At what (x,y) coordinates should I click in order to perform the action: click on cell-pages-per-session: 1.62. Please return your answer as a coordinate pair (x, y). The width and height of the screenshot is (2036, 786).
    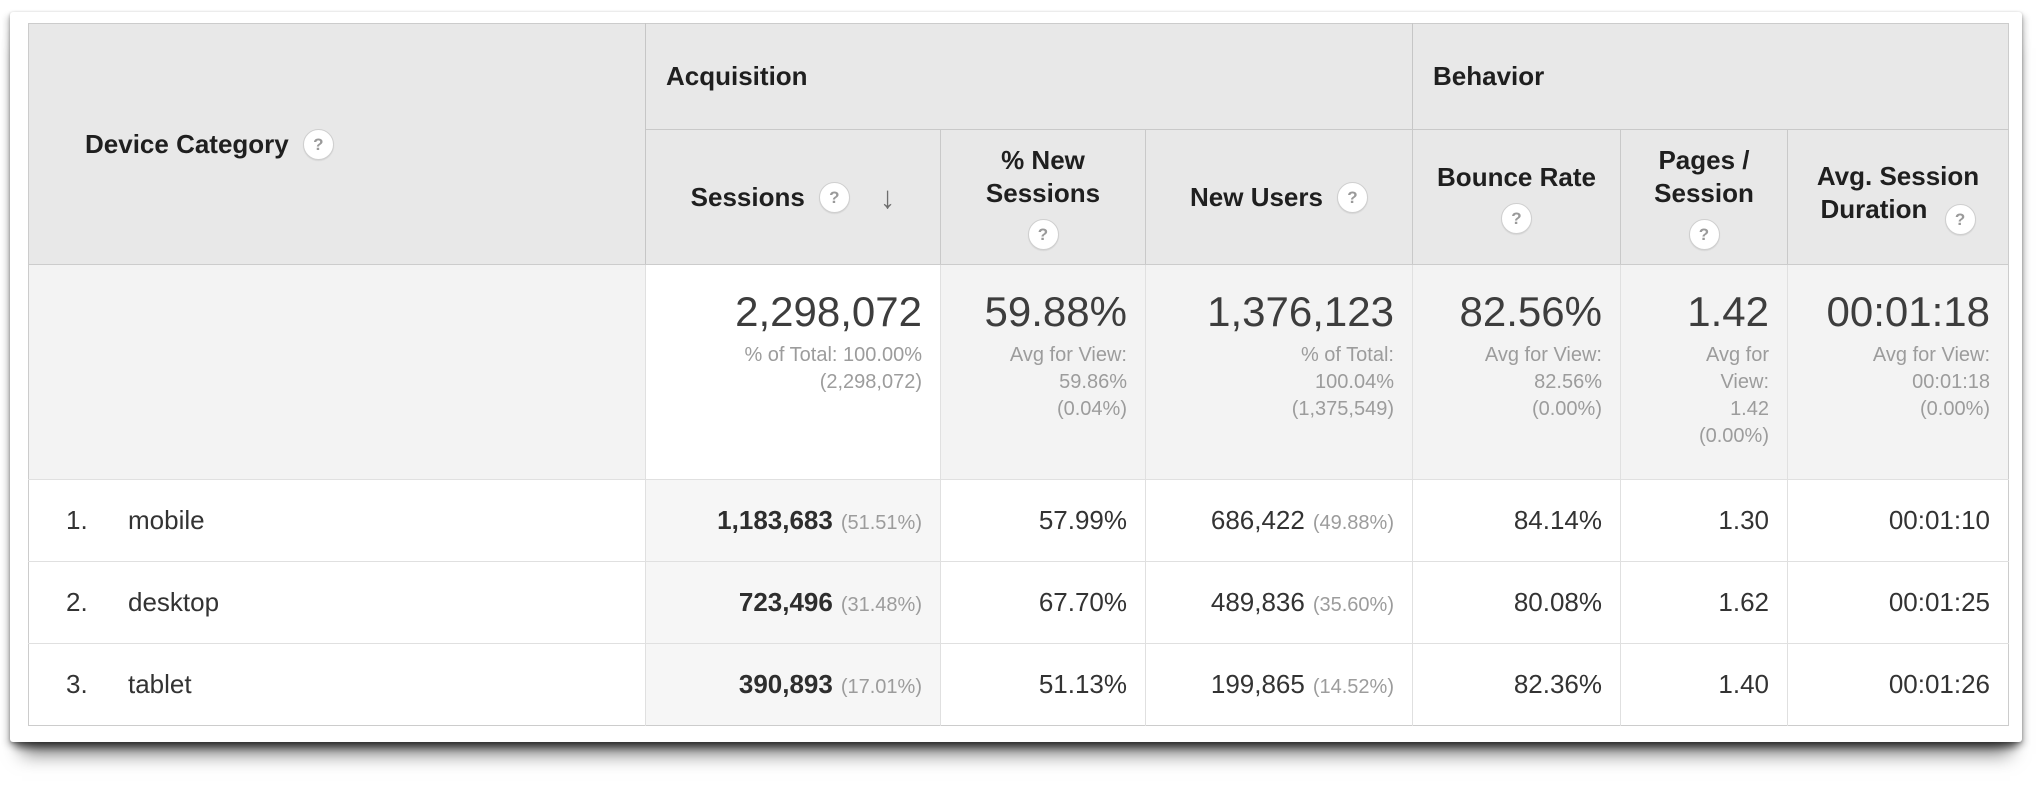
    Looking at the image, I should click on (1704, 602).